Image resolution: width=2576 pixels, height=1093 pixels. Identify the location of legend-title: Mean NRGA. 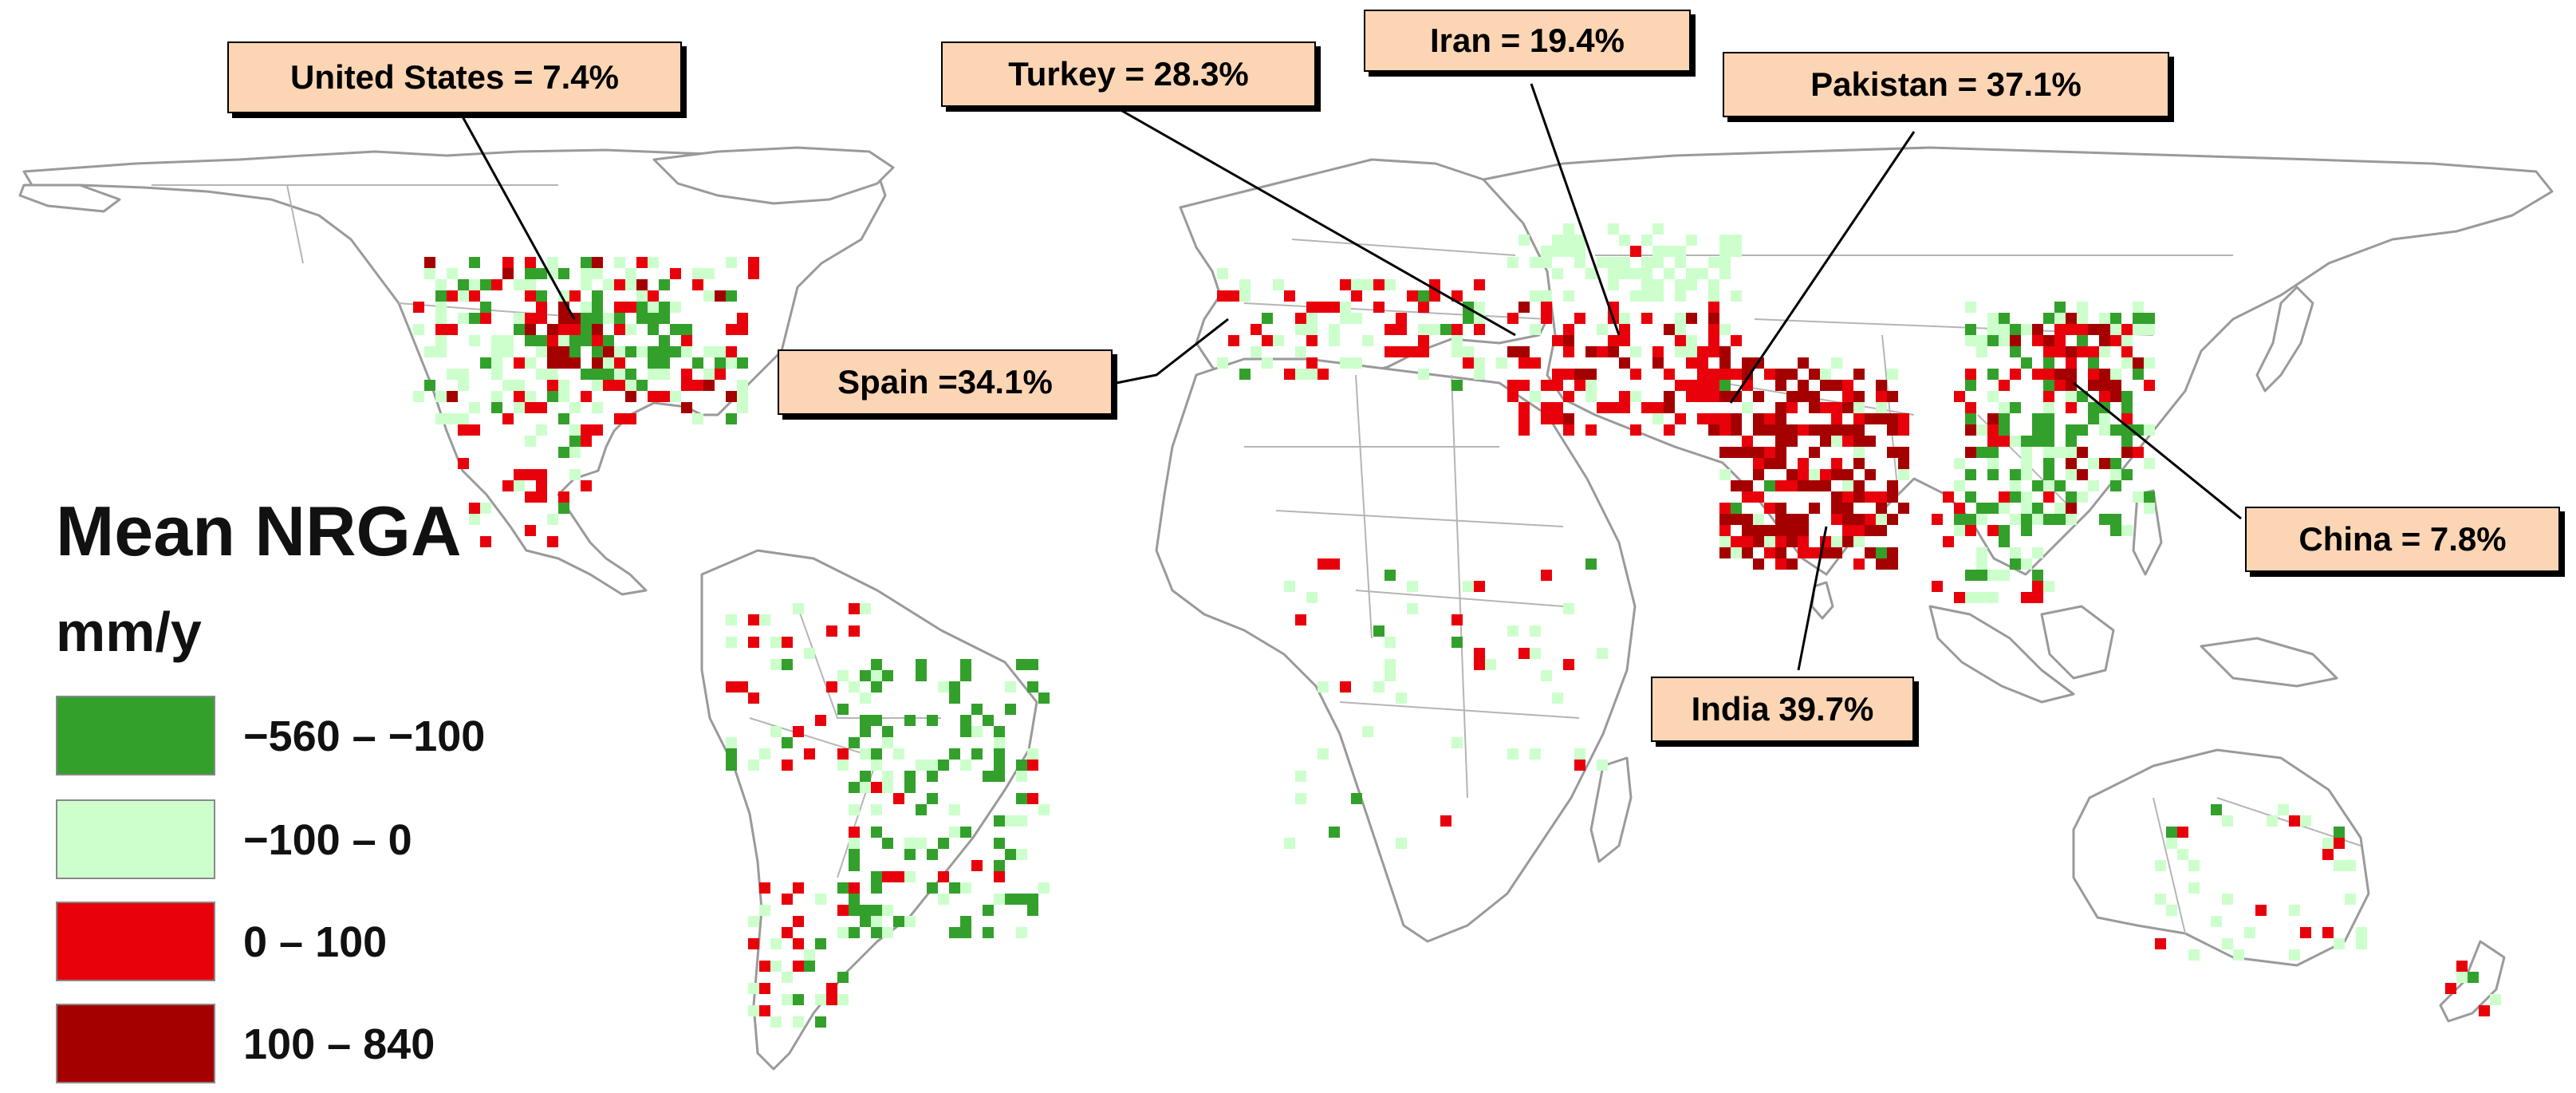
(259, 530).